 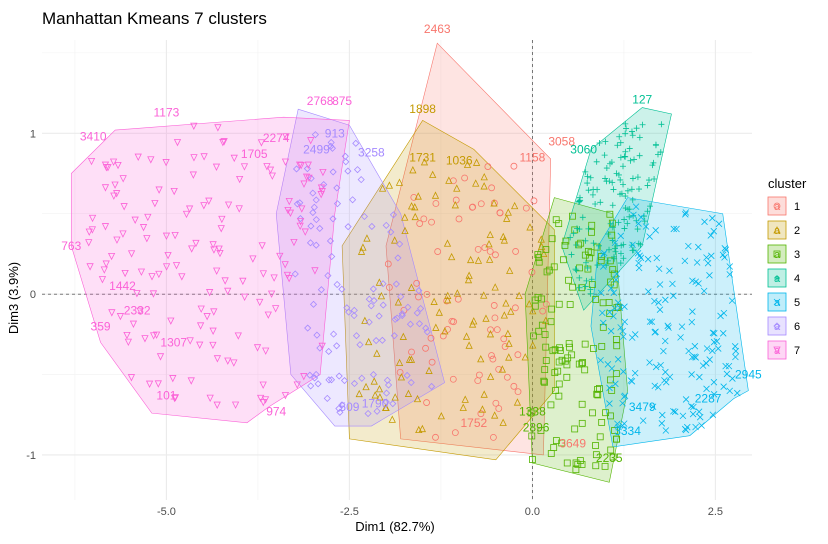 What do you see at coordinates (31, 456) in the screenshot?
I see `y-tick-label: -1` at bounding box center [31, 456].